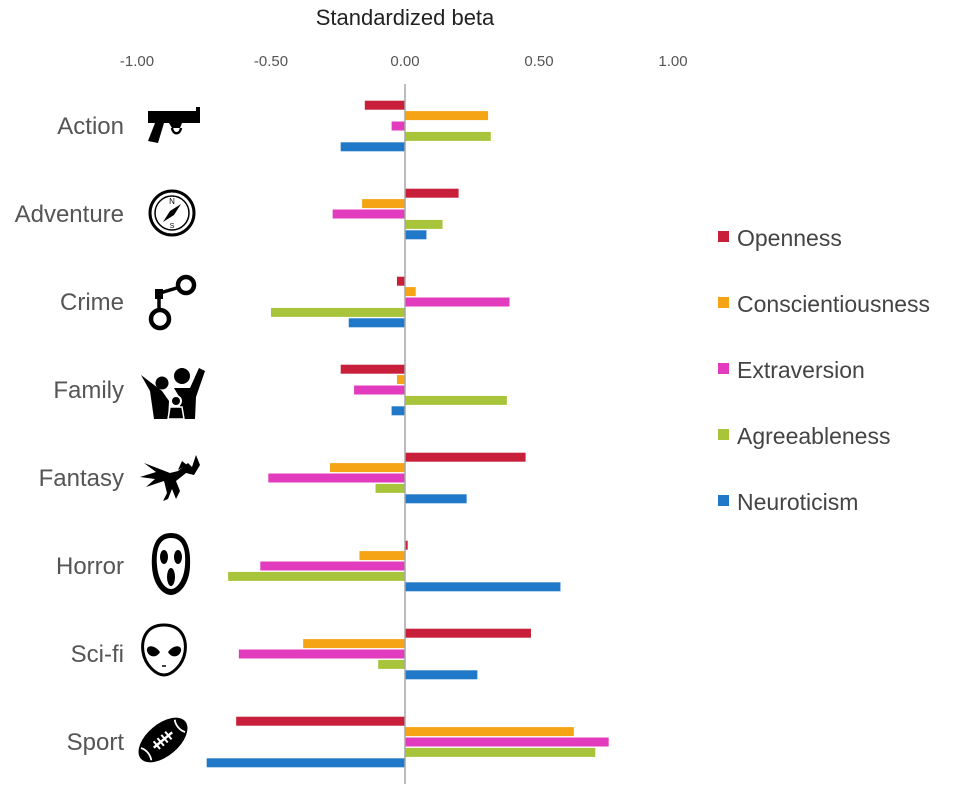 The image size is (959, 790). I want to click on bar-sport-neuroticism, so click(305, 763).